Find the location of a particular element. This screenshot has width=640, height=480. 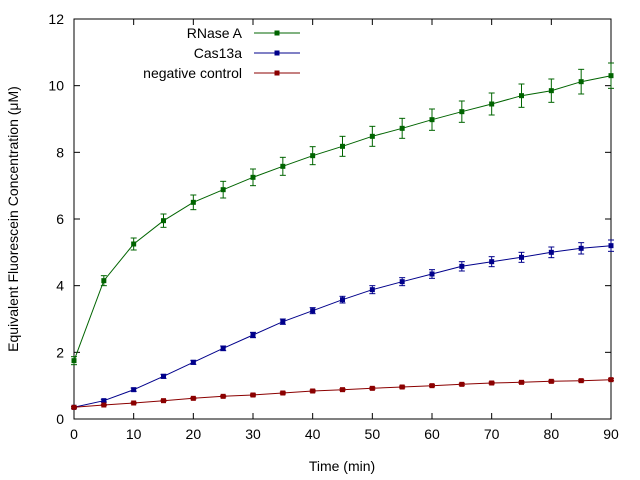

x-tick-label: 80 is located at coordinates (552, 434).